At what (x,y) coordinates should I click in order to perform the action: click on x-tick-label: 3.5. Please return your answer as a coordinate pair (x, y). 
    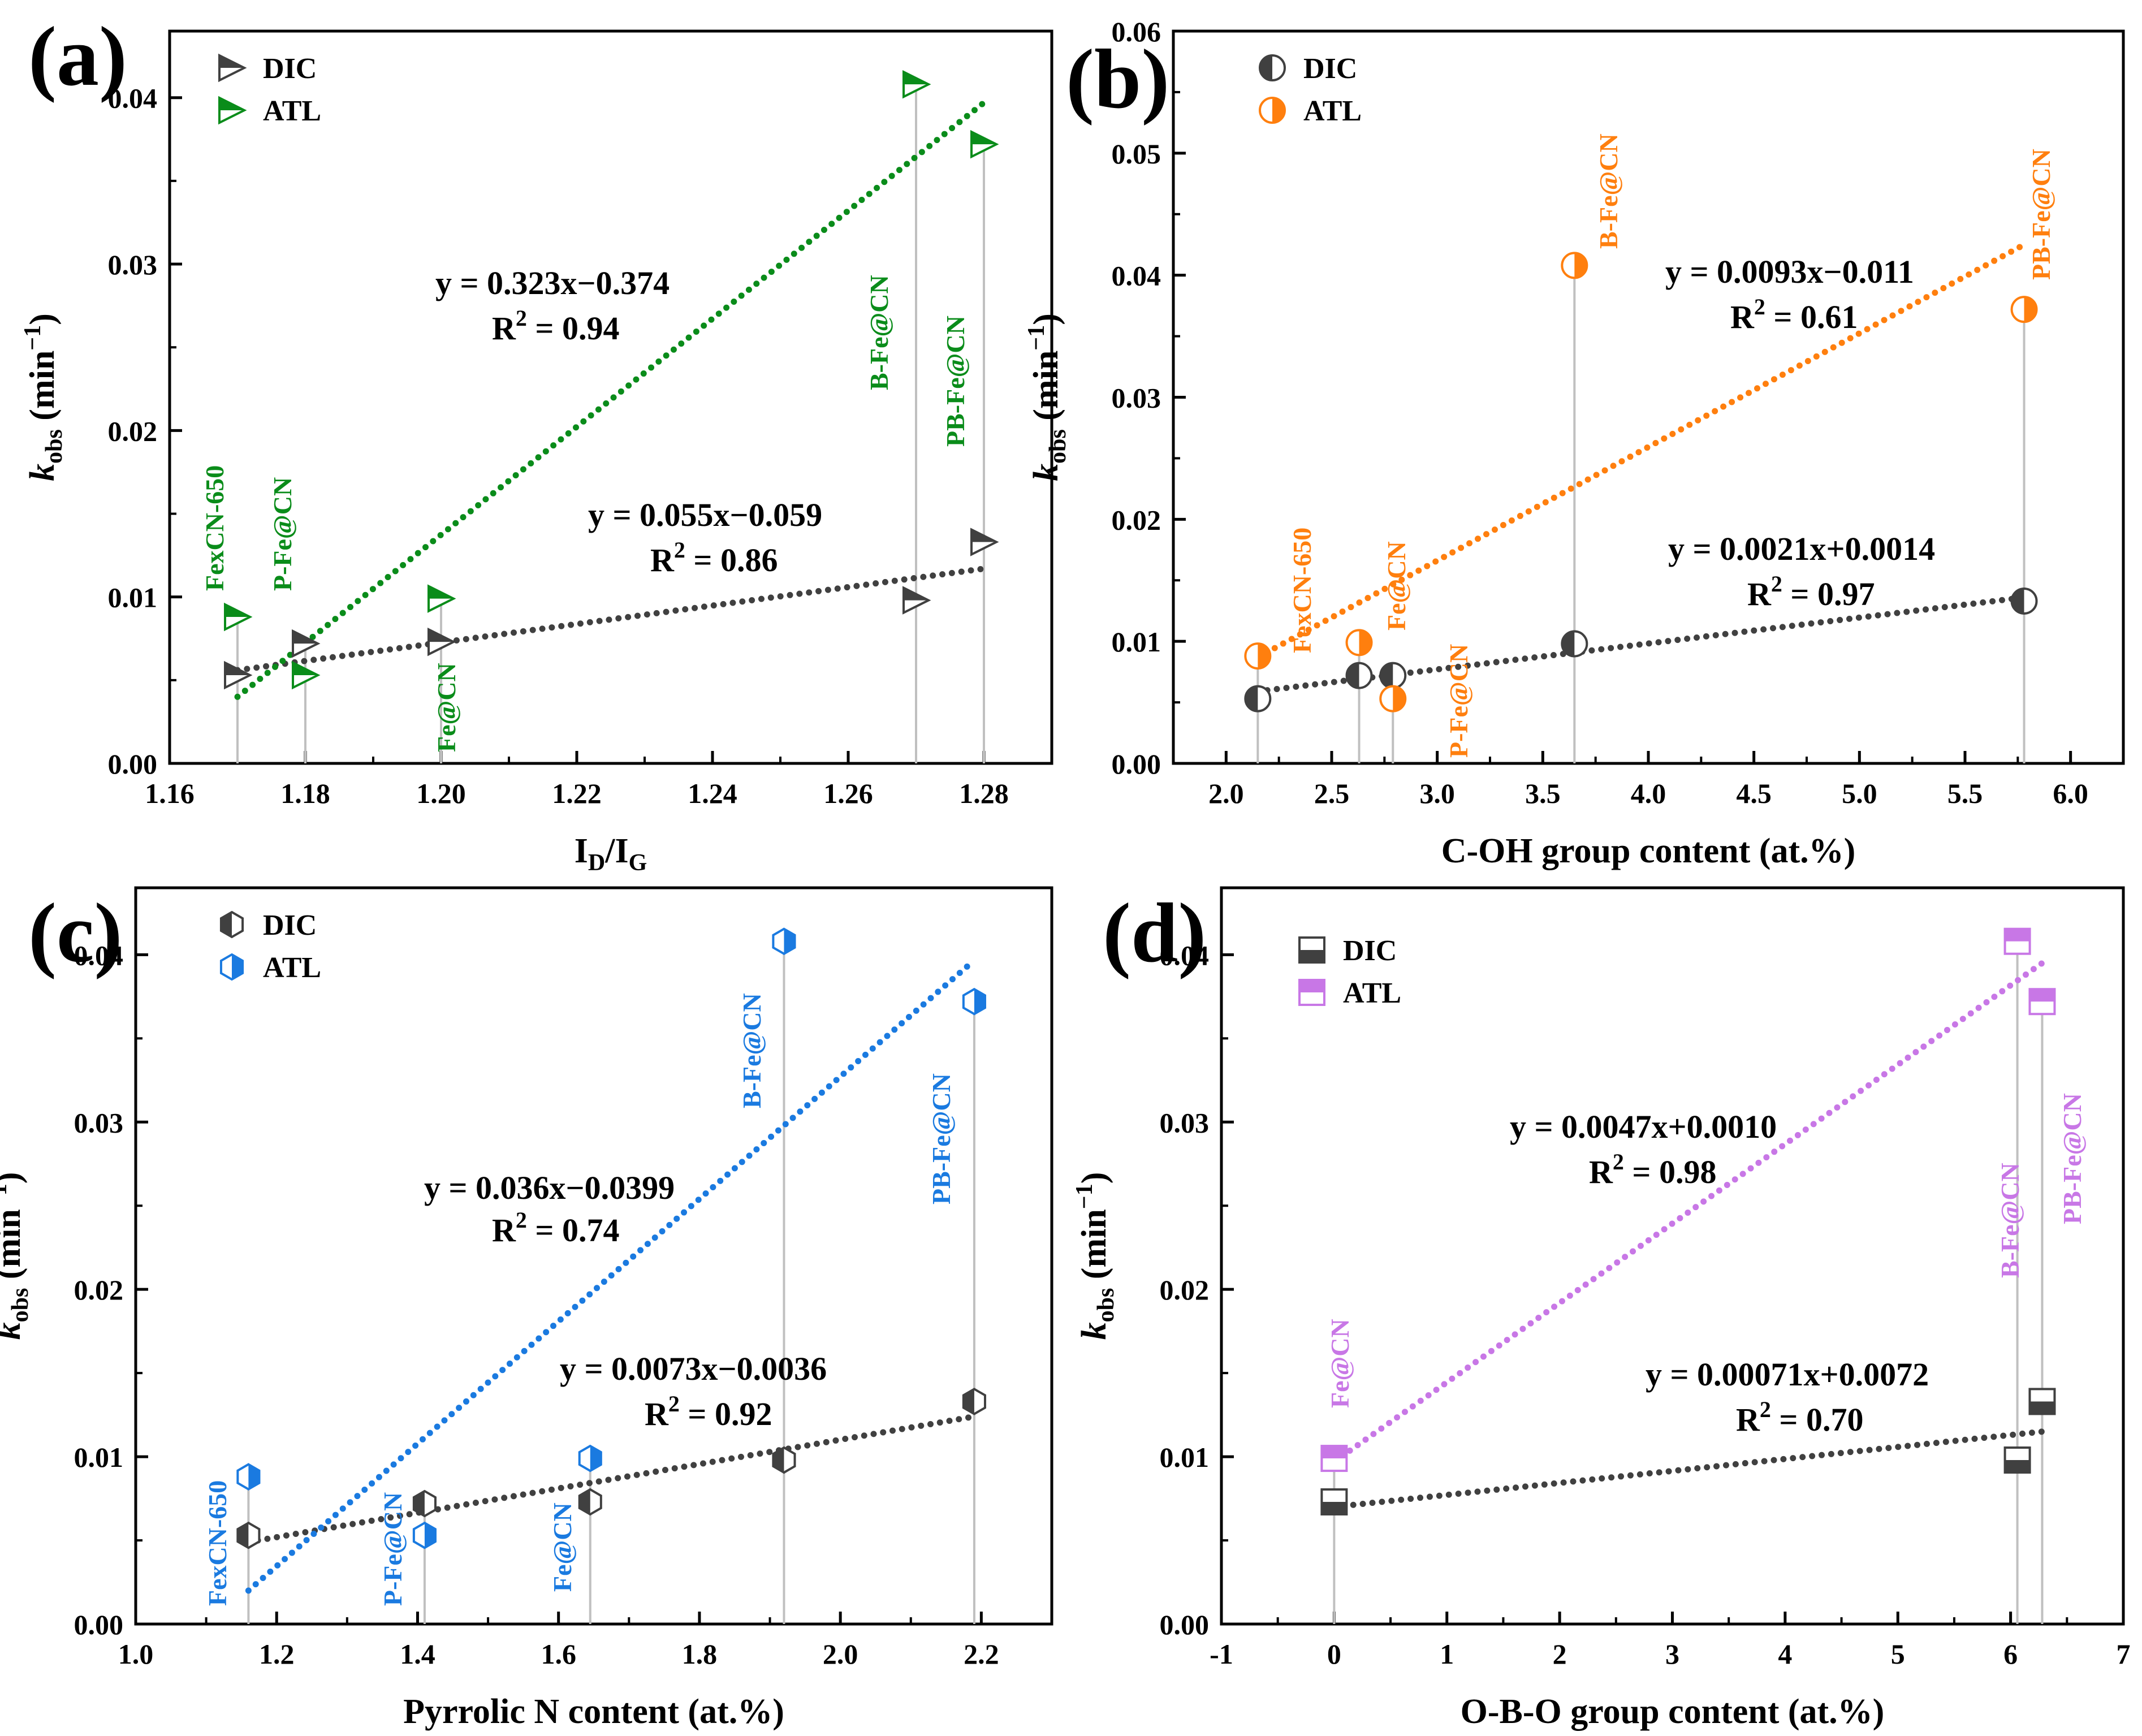
    Looking at the image, I should click on (1543, 794).